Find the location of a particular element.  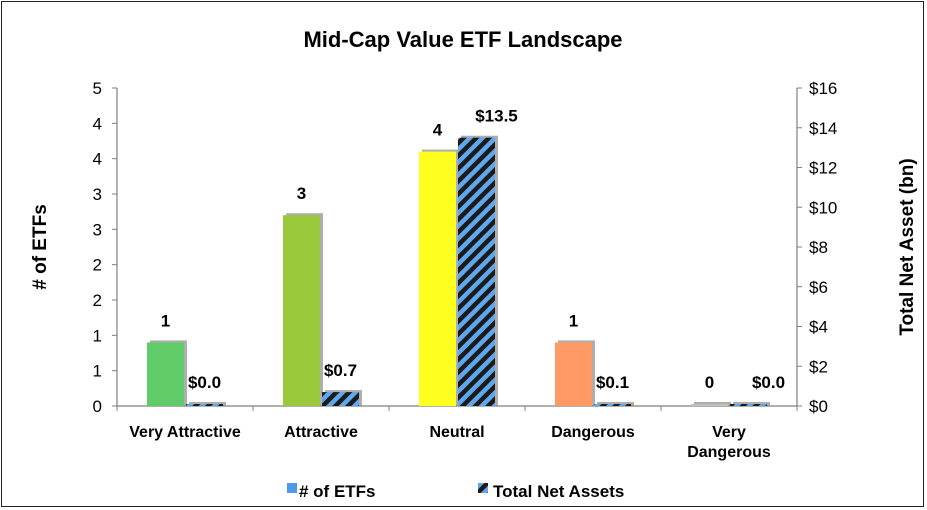

data-label-etfs: 3 is located at coordinates (301, 193).